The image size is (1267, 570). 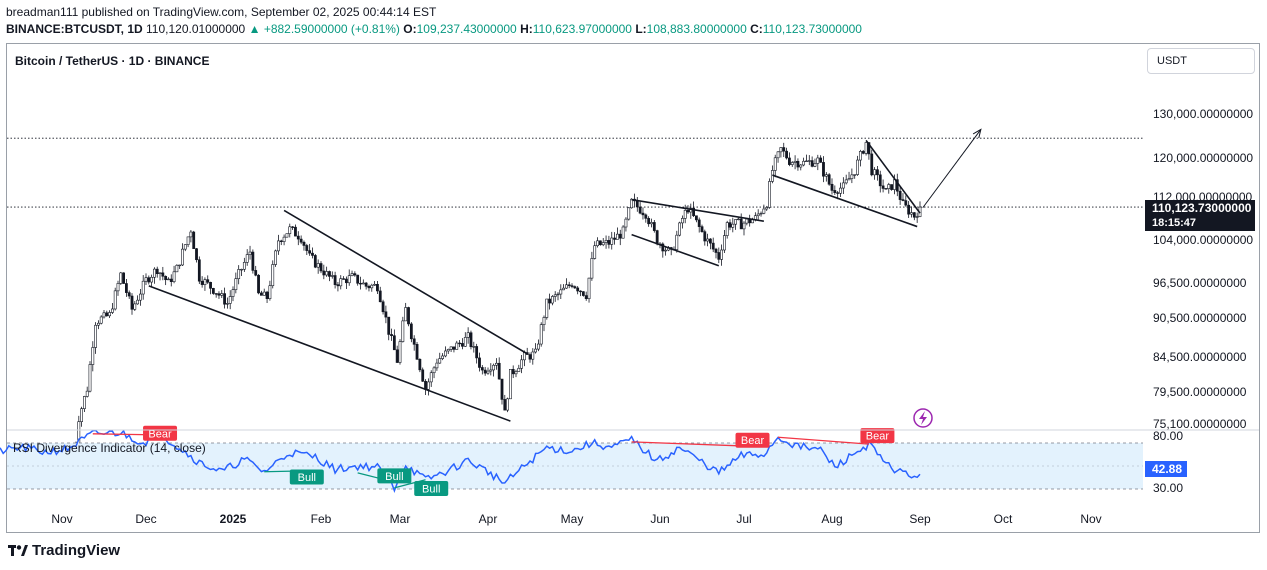 I want to click on x-tick-label: Apr, so click(x=488, y=519).